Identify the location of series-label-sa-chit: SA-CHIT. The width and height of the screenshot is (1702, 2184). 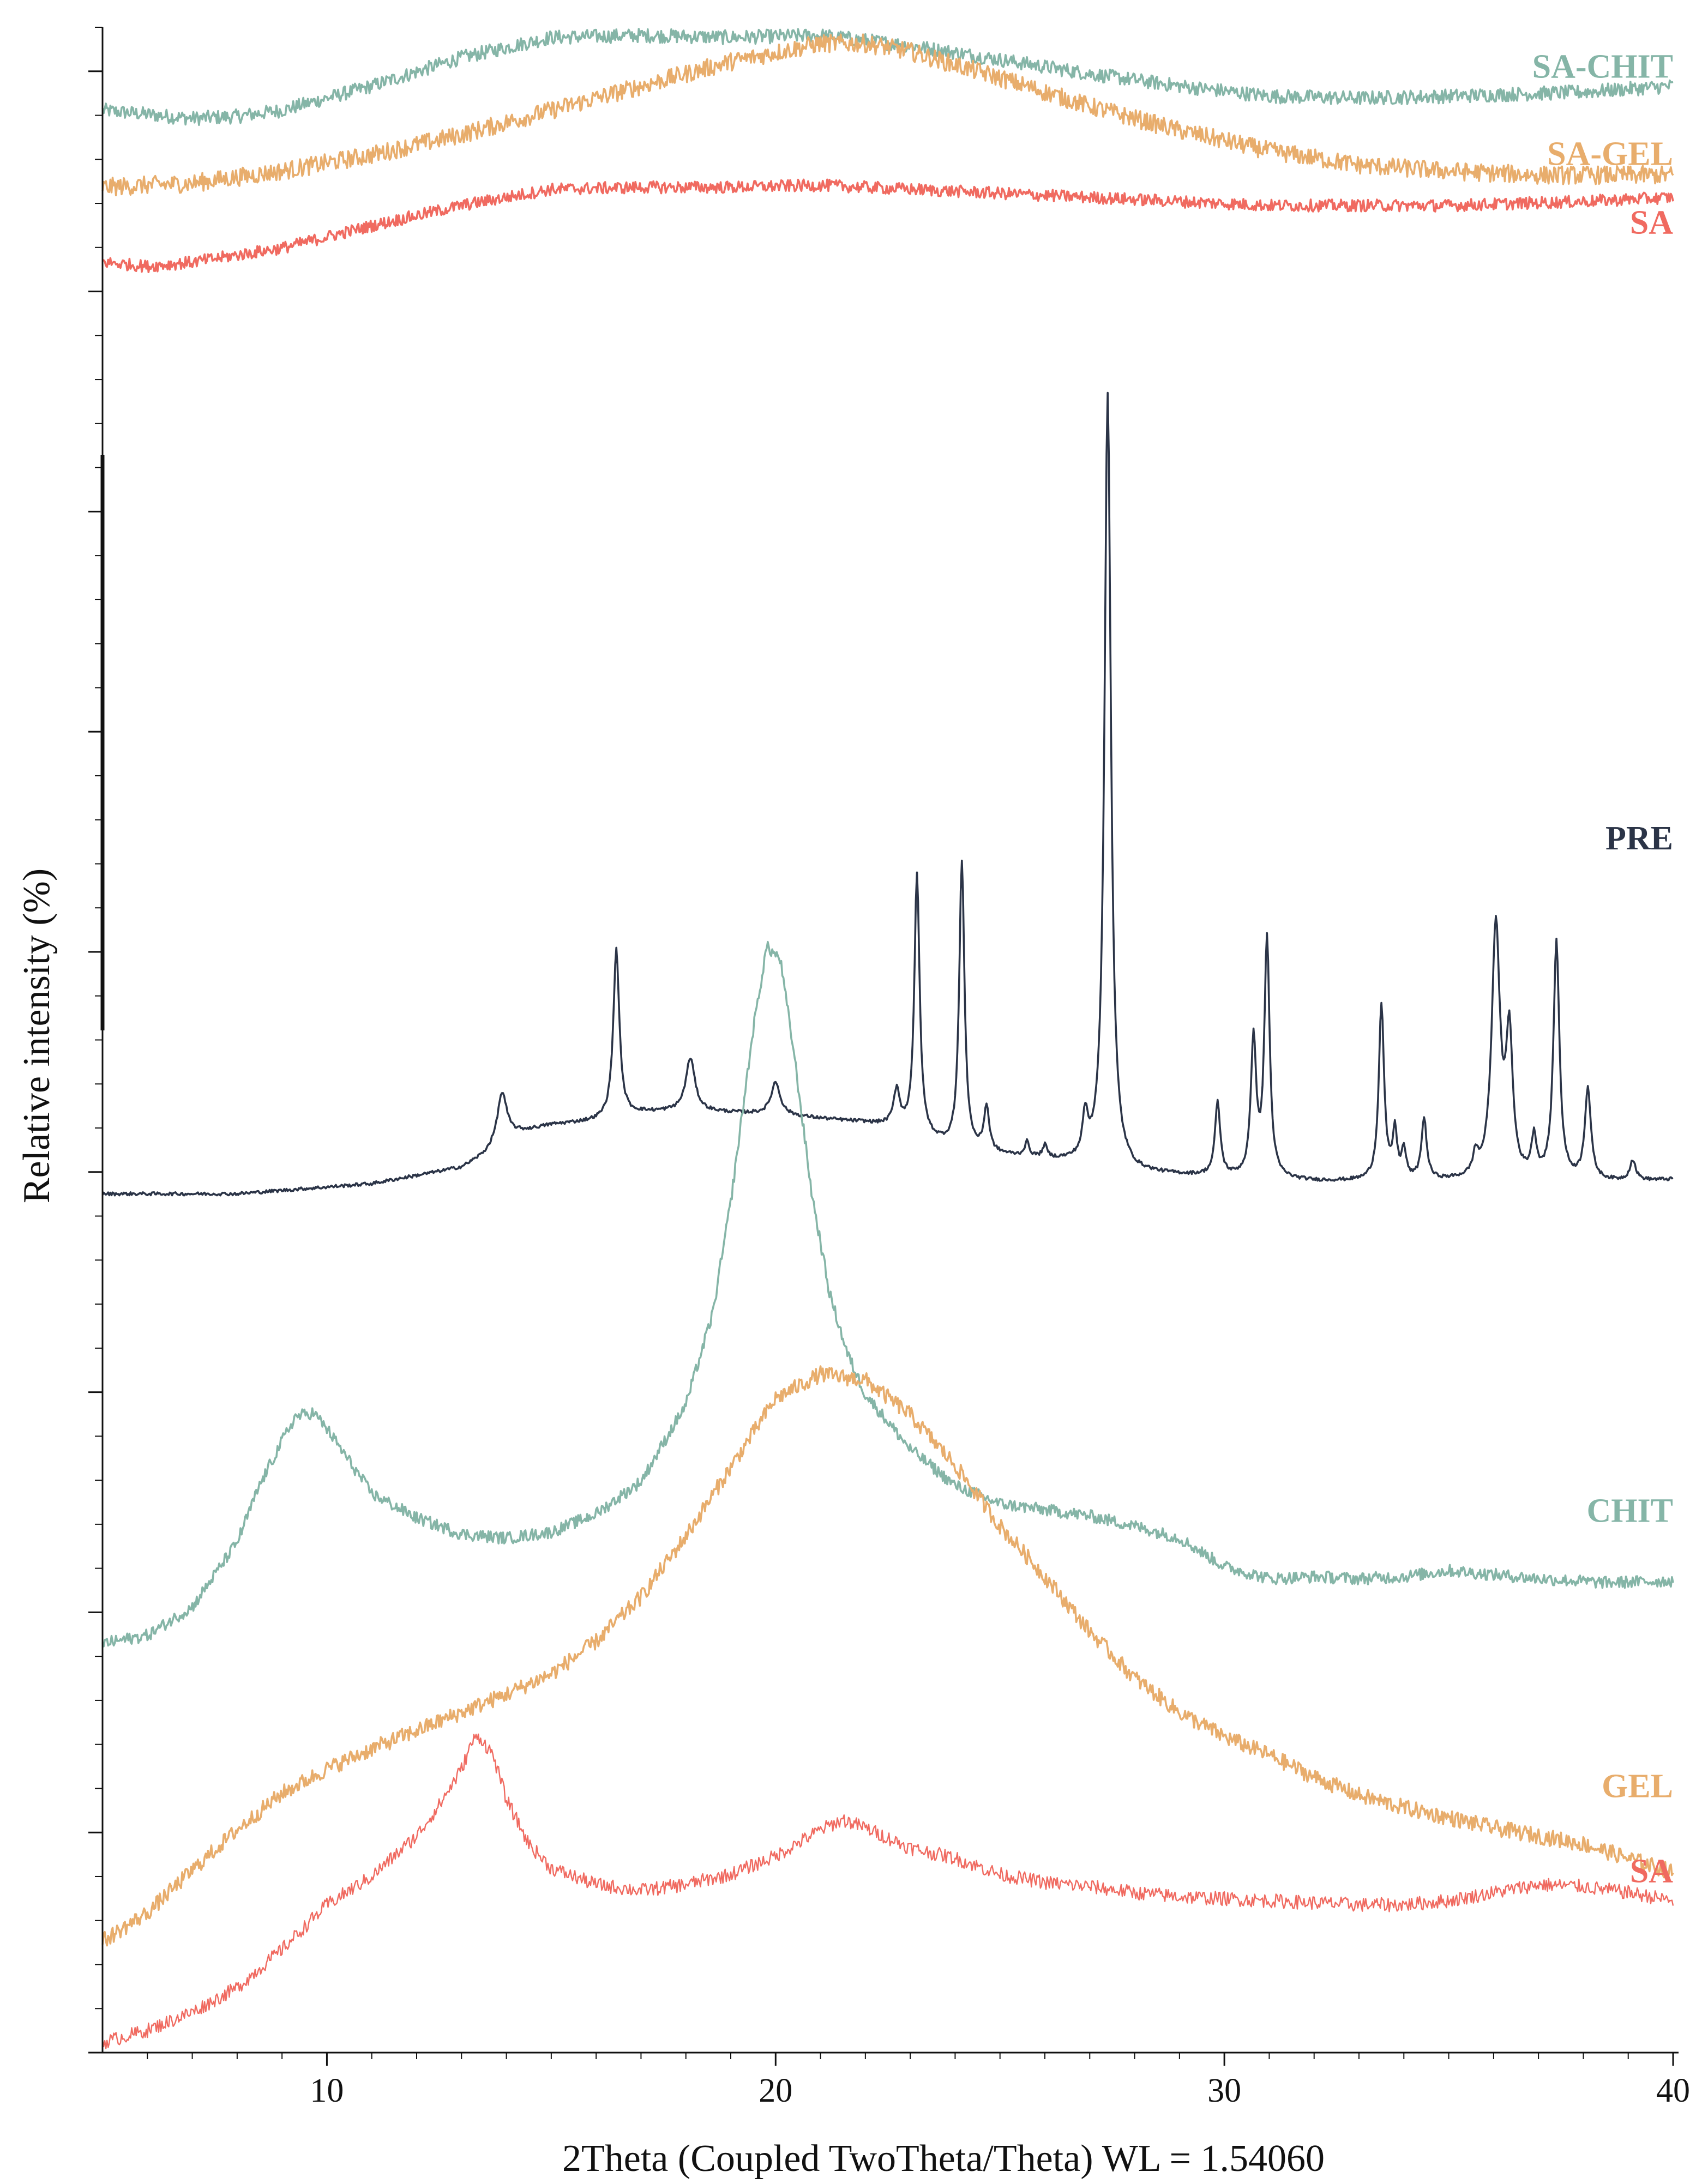
(1603, 67).